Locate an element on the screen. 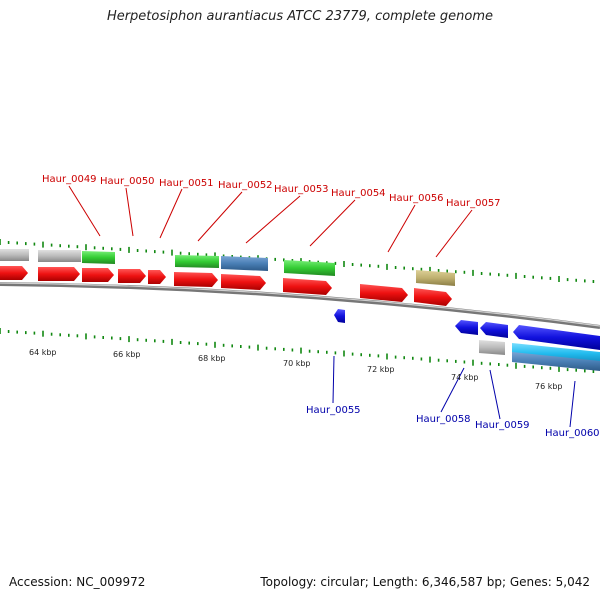  feature-row-outer is located at coordinates (227, 267).